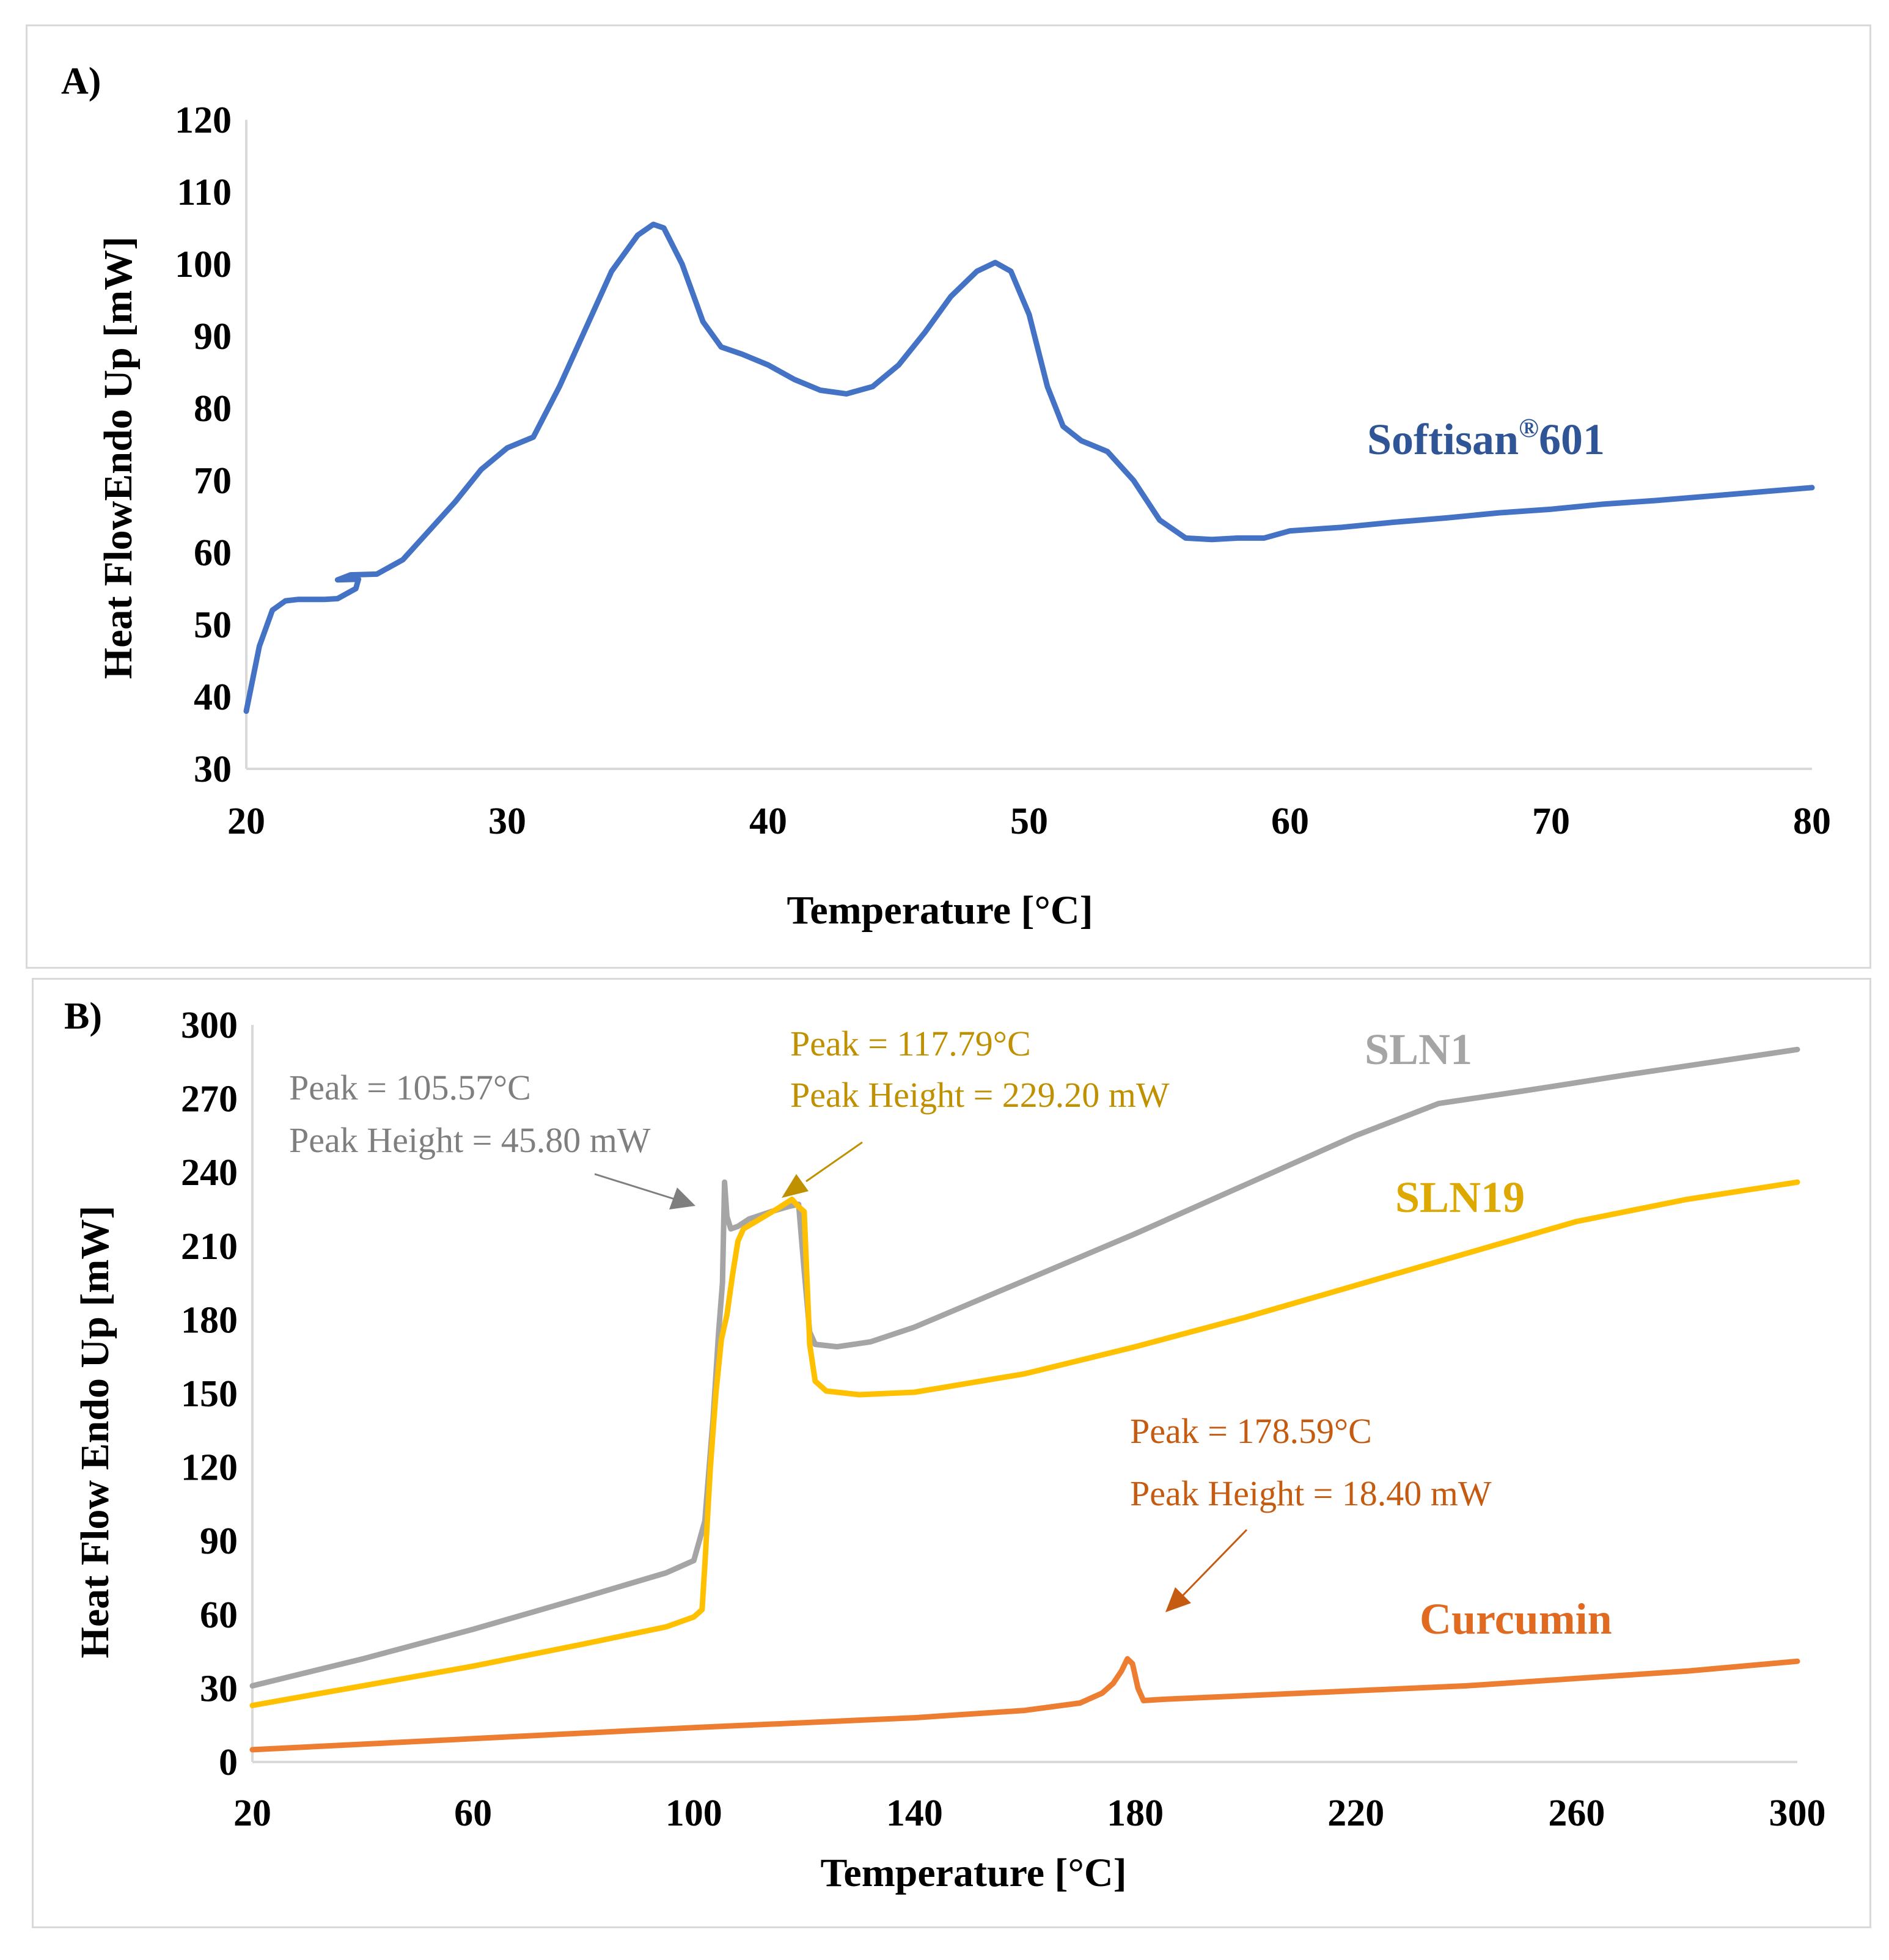 The width and height of the screenshot is (1889, 1960). What do you see at coordinates (203, 120) in the screenshot?
I see `panel-a-y-tick-label: 120` at bounding box center [203, 120].